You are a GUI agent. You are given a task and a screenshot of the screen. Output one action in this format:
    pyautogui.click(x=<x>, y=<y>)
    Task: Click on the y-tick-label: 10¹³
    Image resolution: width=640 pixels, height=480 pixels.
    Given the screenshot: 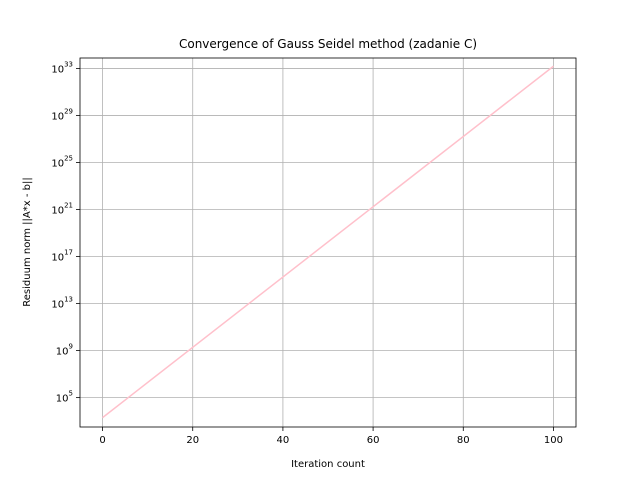 What is the action you would take?
    pyautogui.click(x=62, y=303)
    